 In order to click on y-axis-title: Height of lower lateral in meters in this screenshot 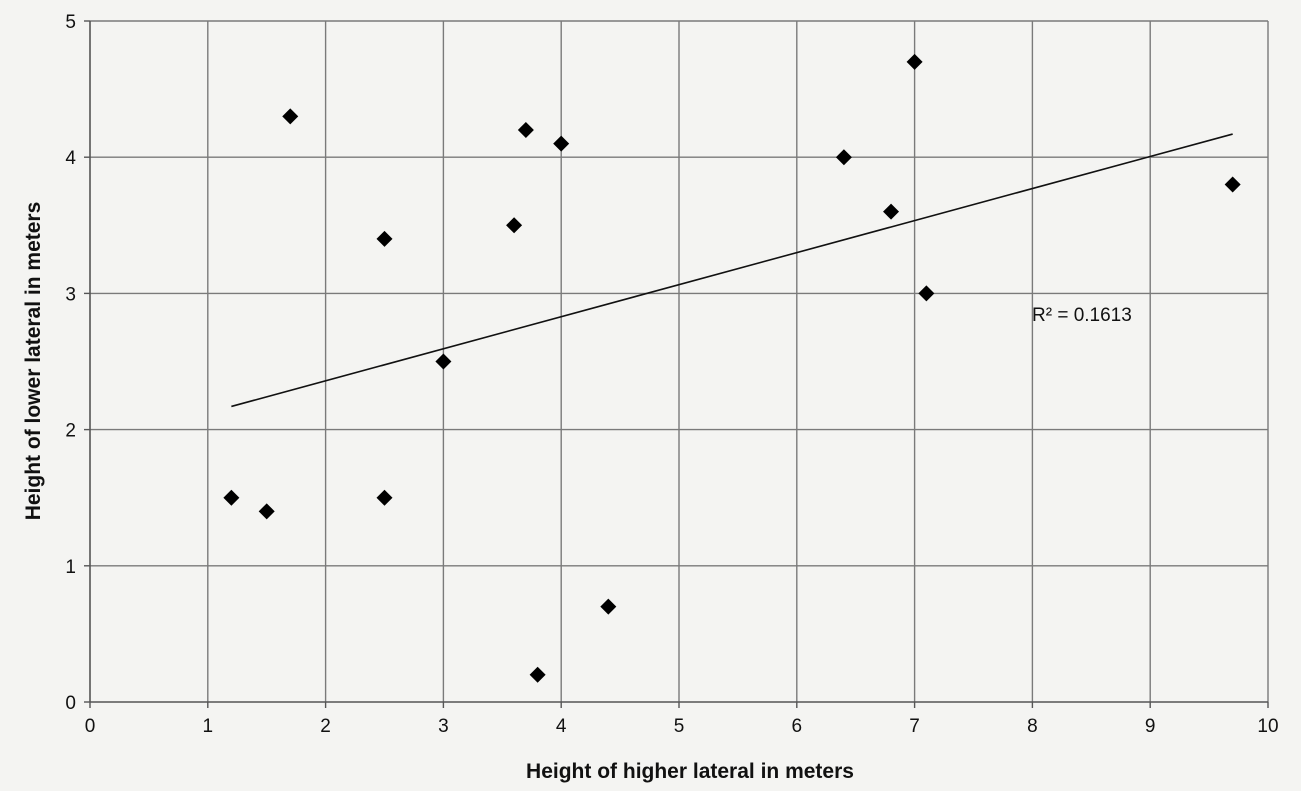, I will do `click(33, 361)`.